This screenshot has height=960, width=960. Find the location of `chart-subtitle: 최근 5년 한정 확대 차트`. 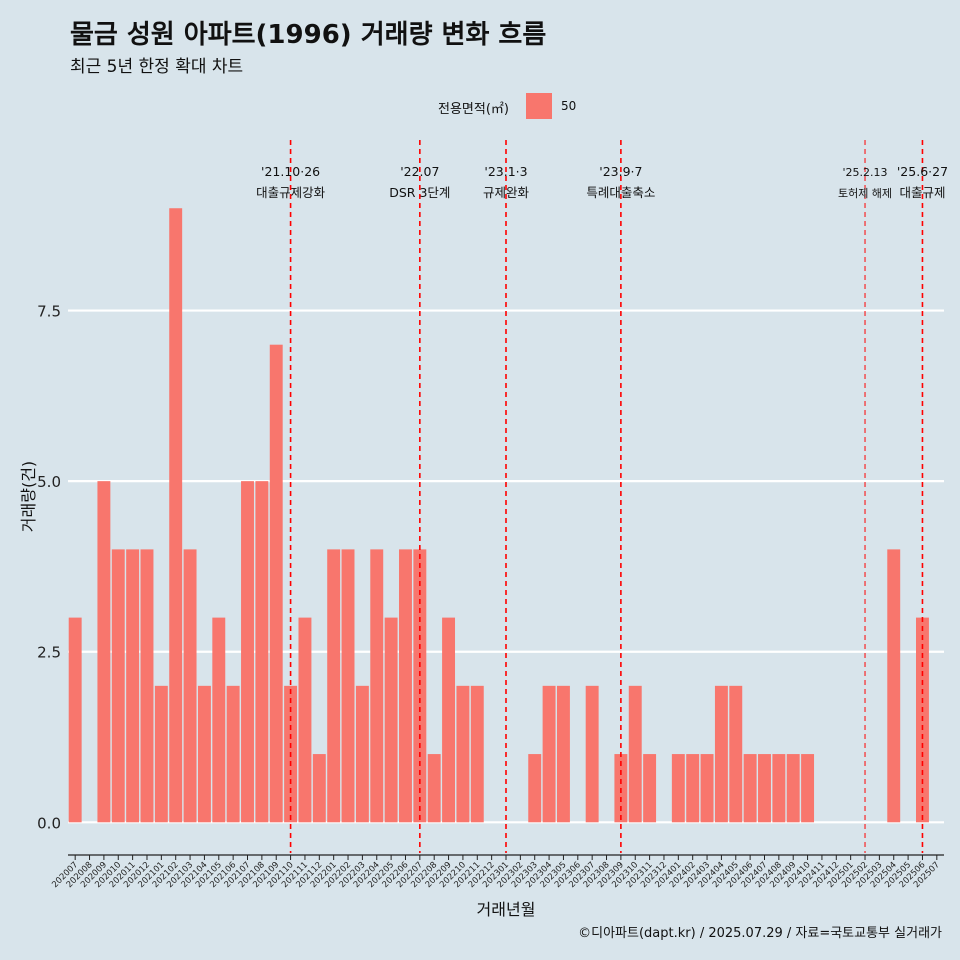

chart-subtitle: 최근 5년 한정 확대 차트 is located at coordinates (157, 67).